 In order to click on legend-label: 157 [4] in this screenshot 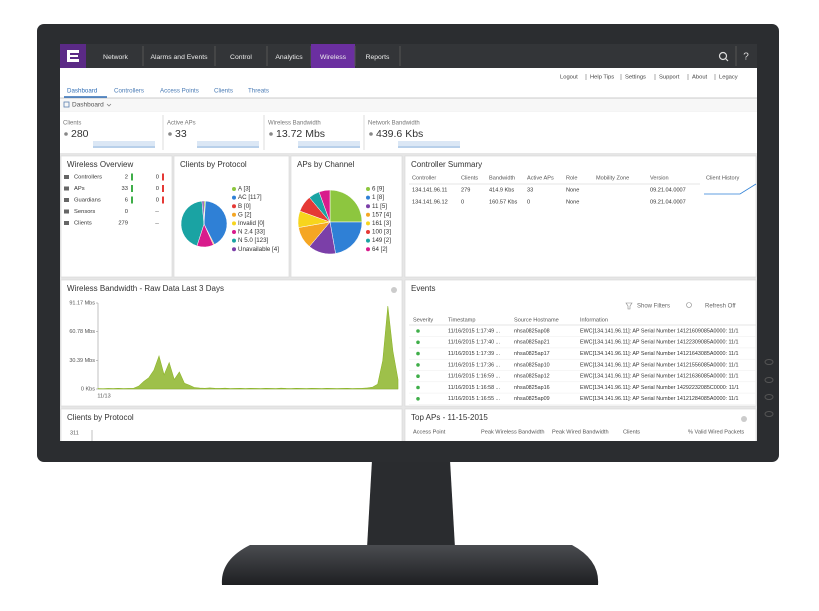, I will do `click(381, 214)`.